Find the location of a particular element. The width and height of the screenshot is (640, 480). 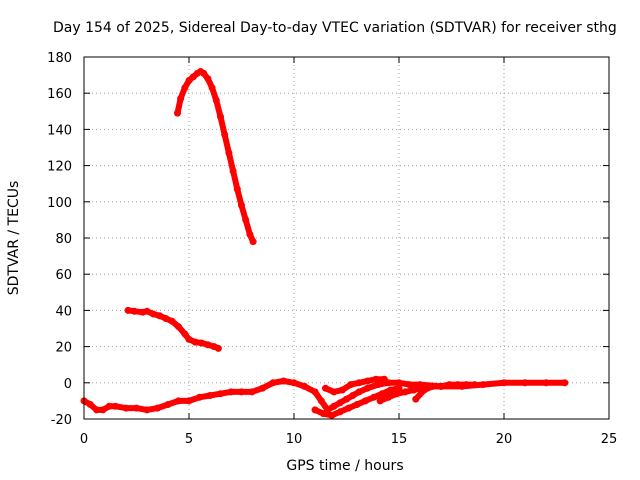

y-tick-label: 20 is located at coordinates (63, 348).